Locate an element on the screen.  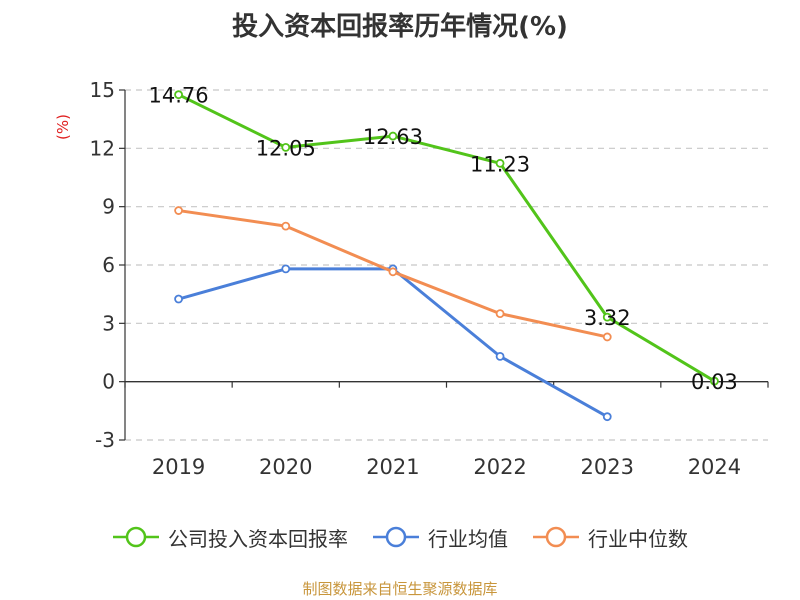
data-label: 3.32 is located at coordinates (607, 318).